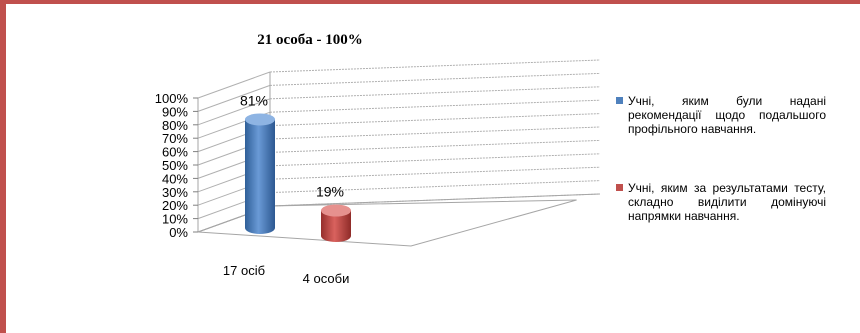 Image resolution: width=860 pixels, height=333 pixels. I want to click on y-tick-label: 80%, so click(175, 125).